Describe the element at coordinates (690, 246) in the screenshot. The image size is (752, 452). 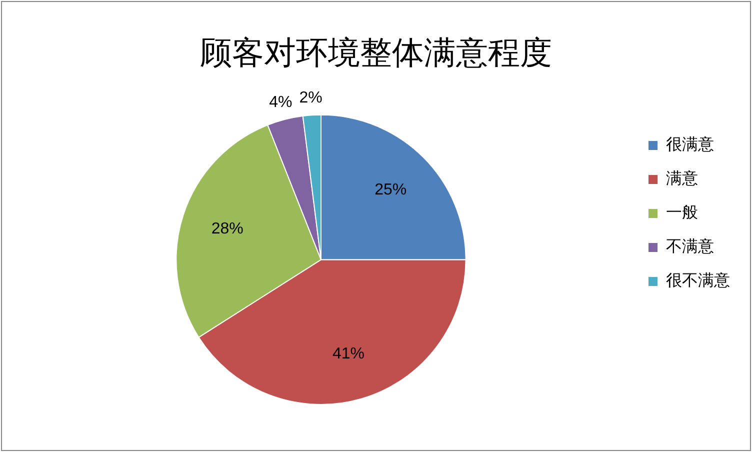
I see `legend-label: 不满意` at that location.